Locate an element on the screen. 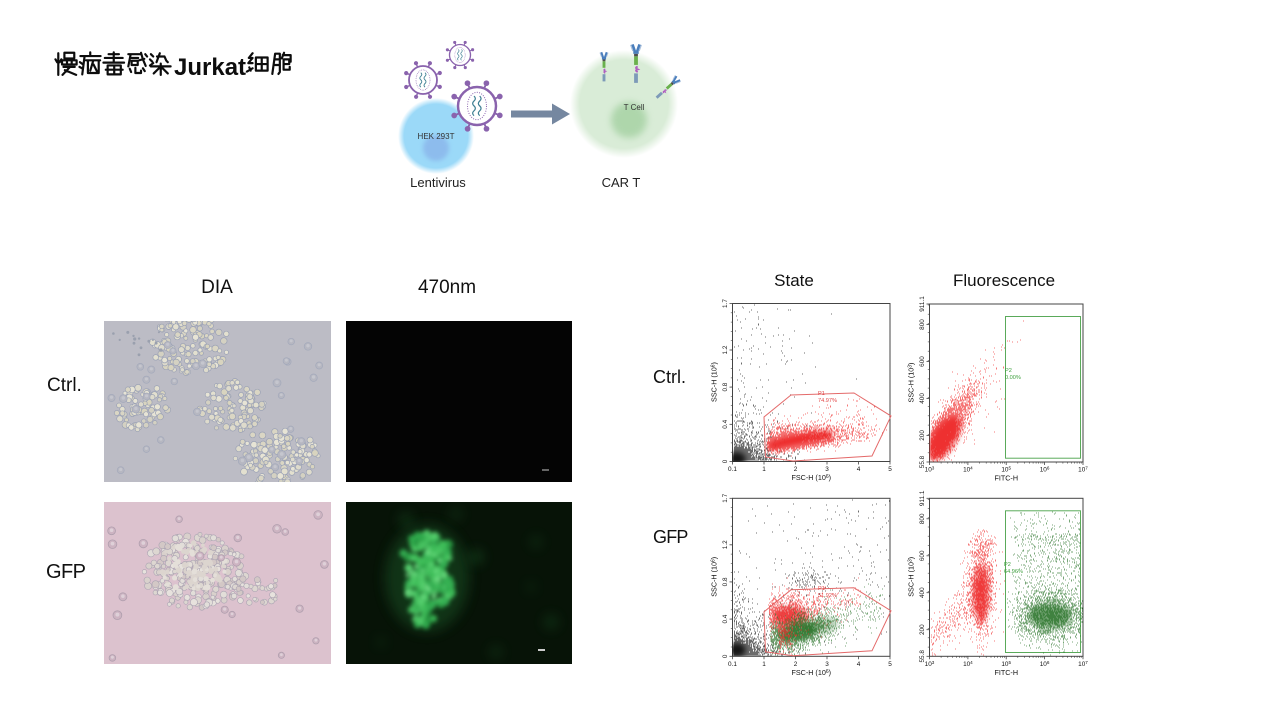 The width and height of the screenshot is (1280, 720). svg-text: T Cell is located at coordinates (634, 107).